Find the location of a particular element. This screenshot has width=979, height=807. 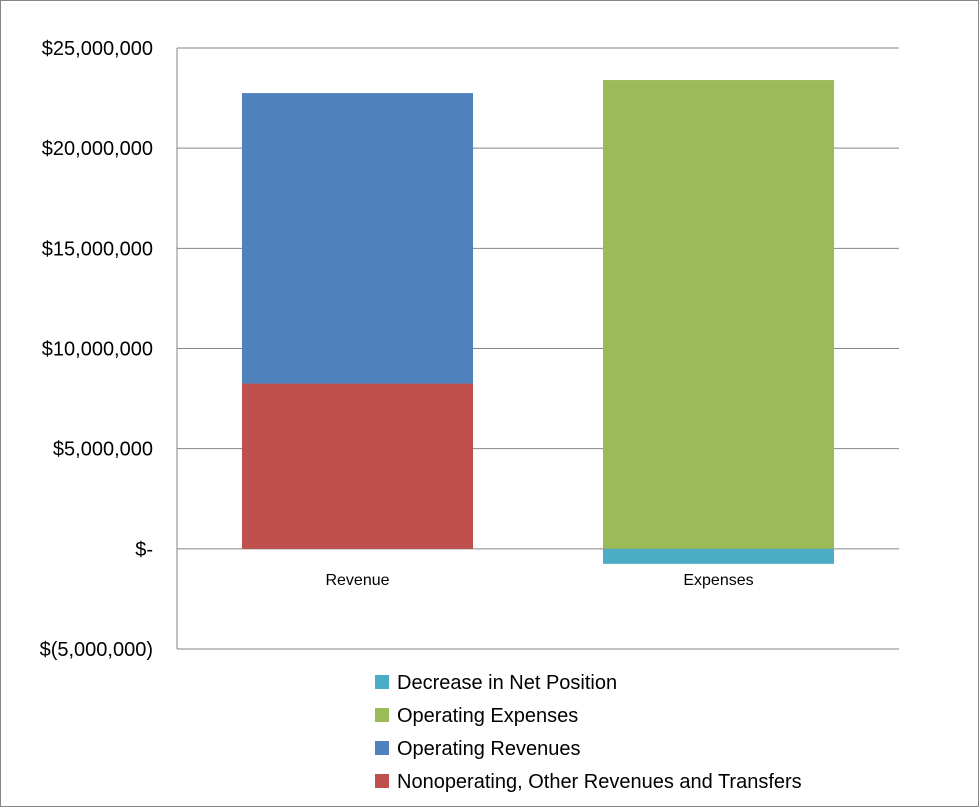

legend-label: Operating Revenues is located at coordinates (488, 749).